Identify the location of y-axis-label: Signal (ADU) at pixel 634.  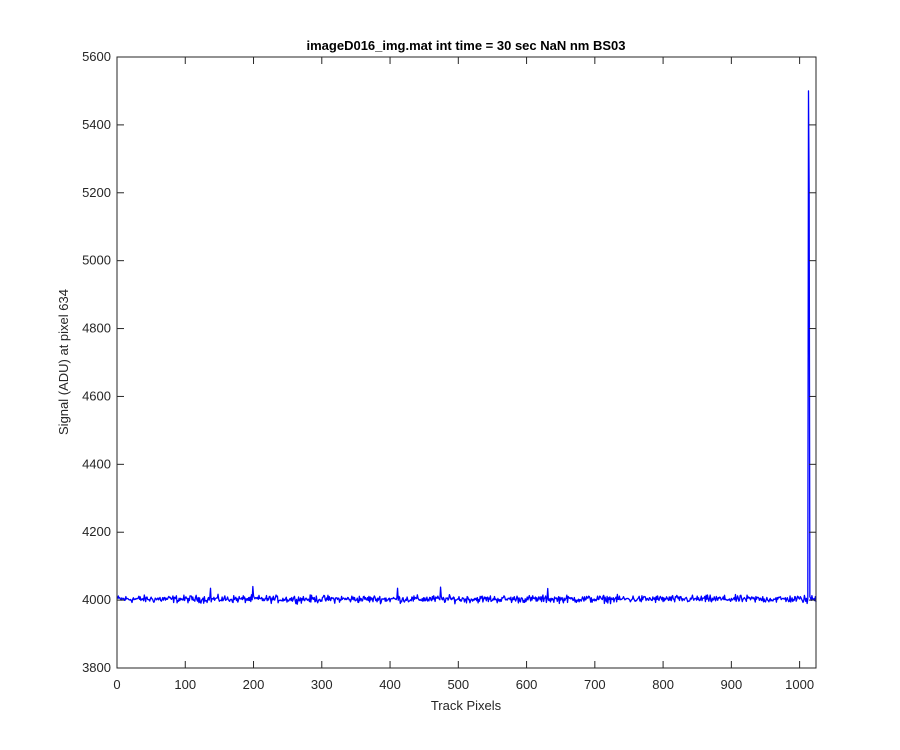
(63, 362).